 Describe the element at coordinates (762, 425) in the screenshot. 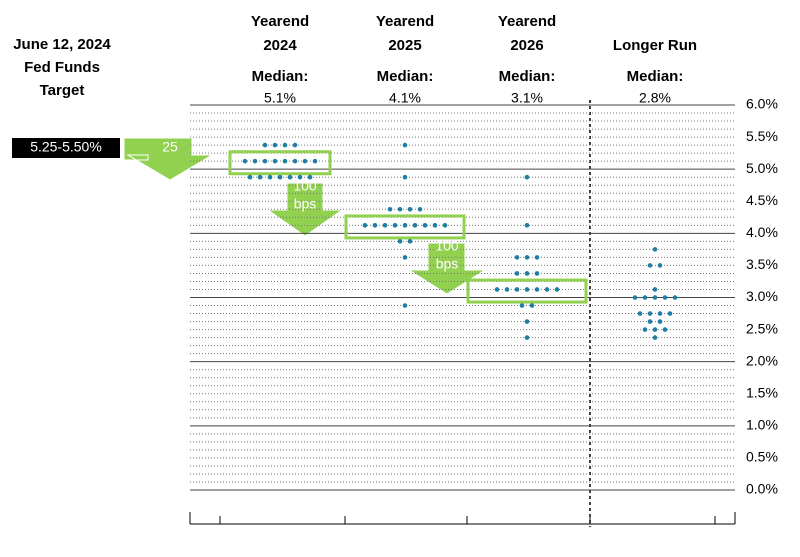

I see `y-tick-label: 1.0%` at that location.